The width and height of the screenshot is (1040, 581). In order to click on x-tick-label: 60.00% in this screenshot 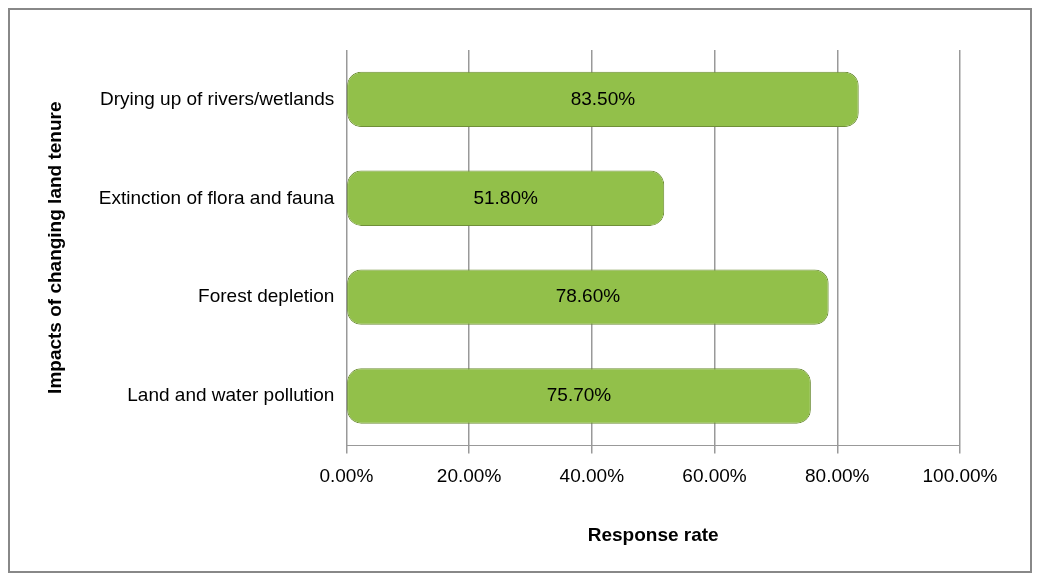, I will do `click(714, 476)`.